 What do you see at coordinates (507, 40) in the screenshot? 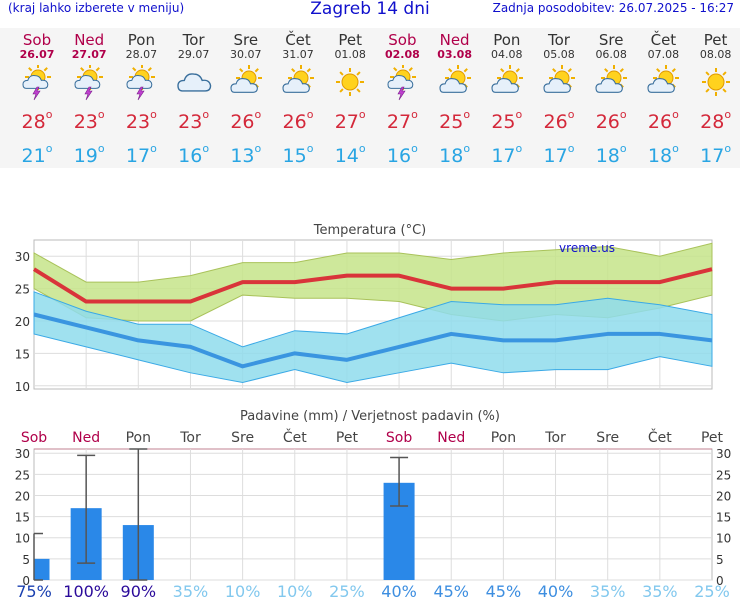
I see `day-name: Pon` at bounding box center [507, 40].